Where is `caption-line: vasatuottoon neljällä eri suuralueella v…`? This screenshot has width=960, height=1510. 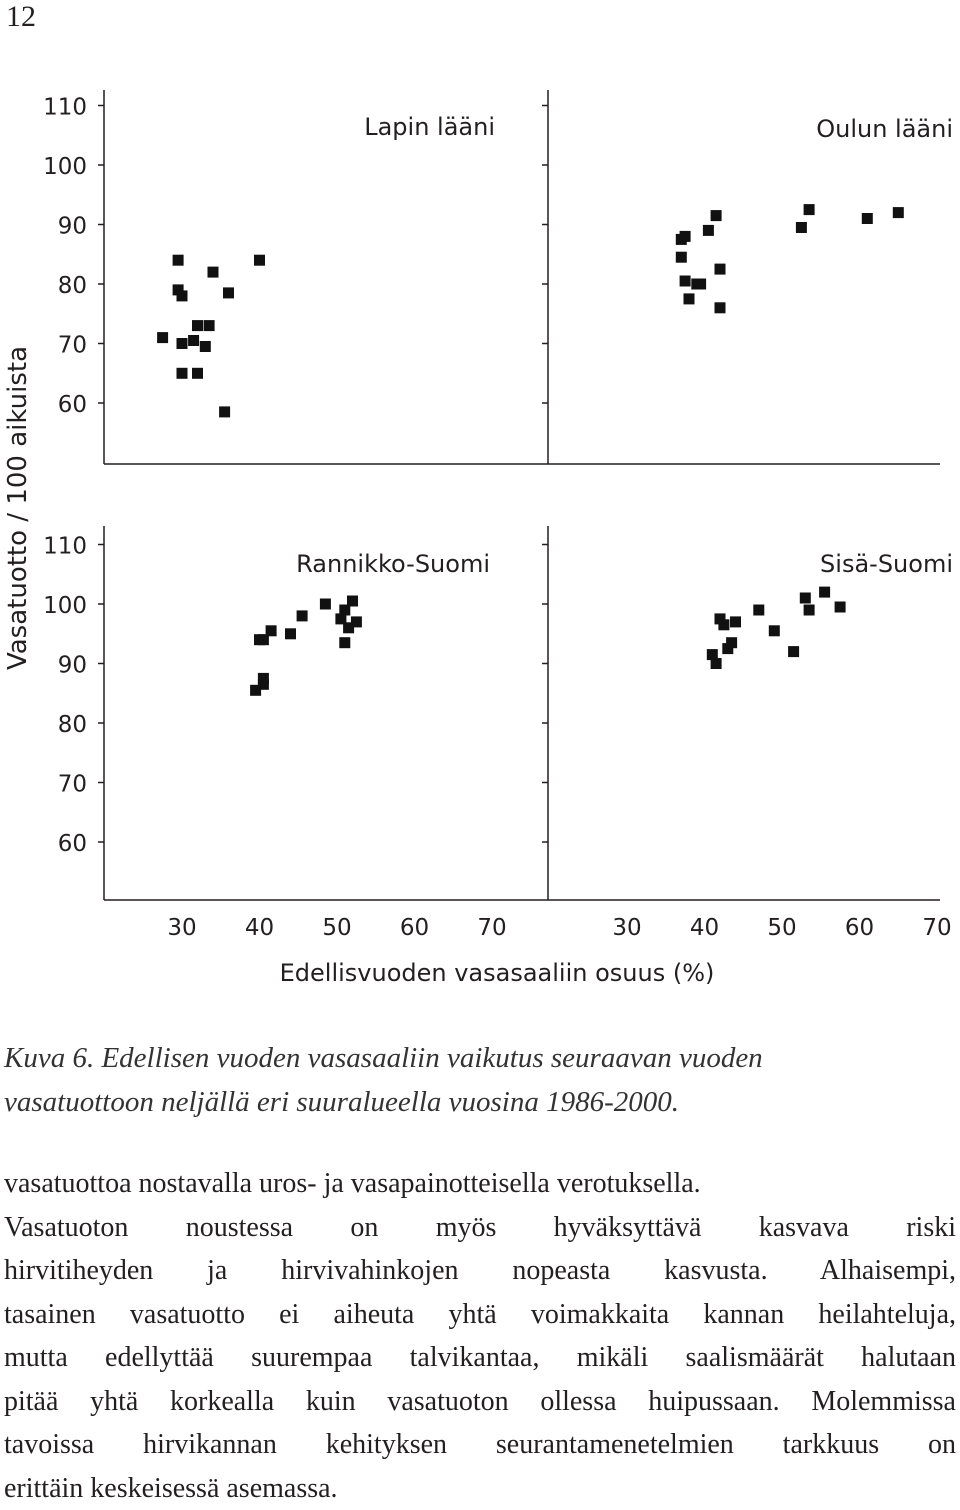 caption-line: vasatuottoon neljällä eri suuralueella v… is located at coordinates (480, 1102).